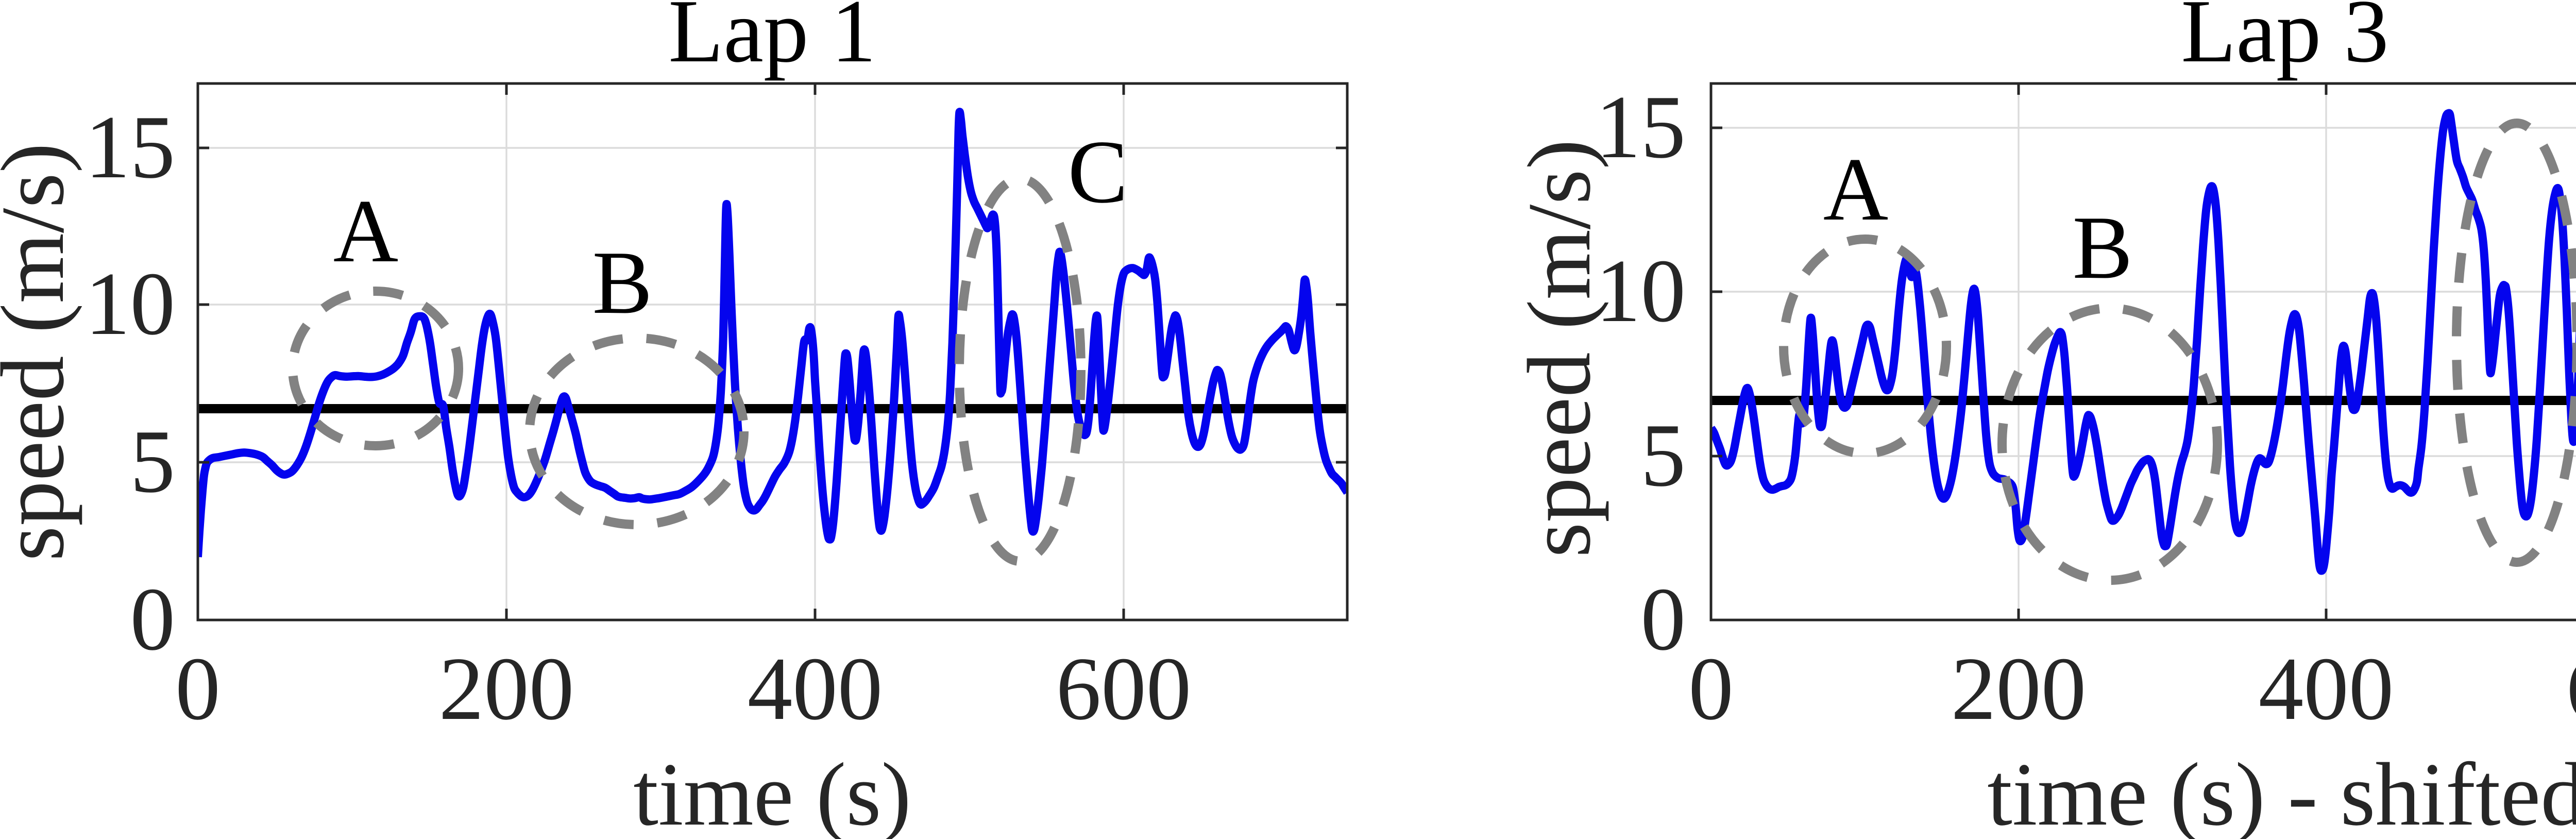 Image resolution: width=2576 pixels, height=839 pixels. What do you see at coordinates (2284, 40) in the screenshot?
I see `svg-text: Lap 3` at bounding box center [2284, 40].